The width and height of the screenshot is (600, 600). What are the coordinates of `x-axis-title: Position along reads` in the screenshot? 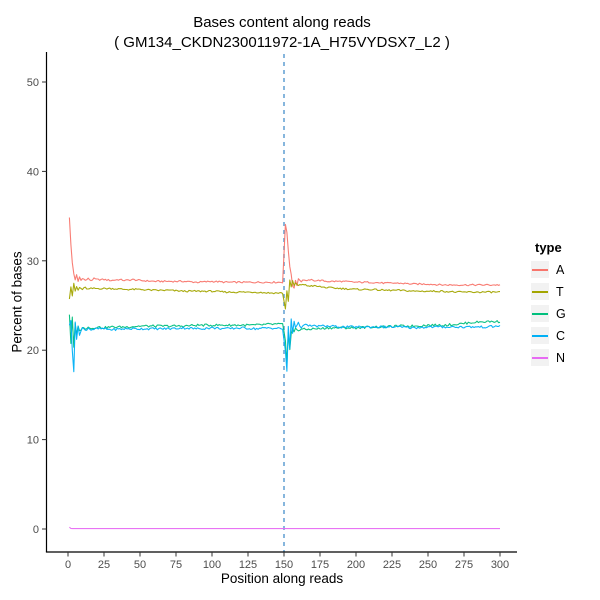 It's located at (282, 578).